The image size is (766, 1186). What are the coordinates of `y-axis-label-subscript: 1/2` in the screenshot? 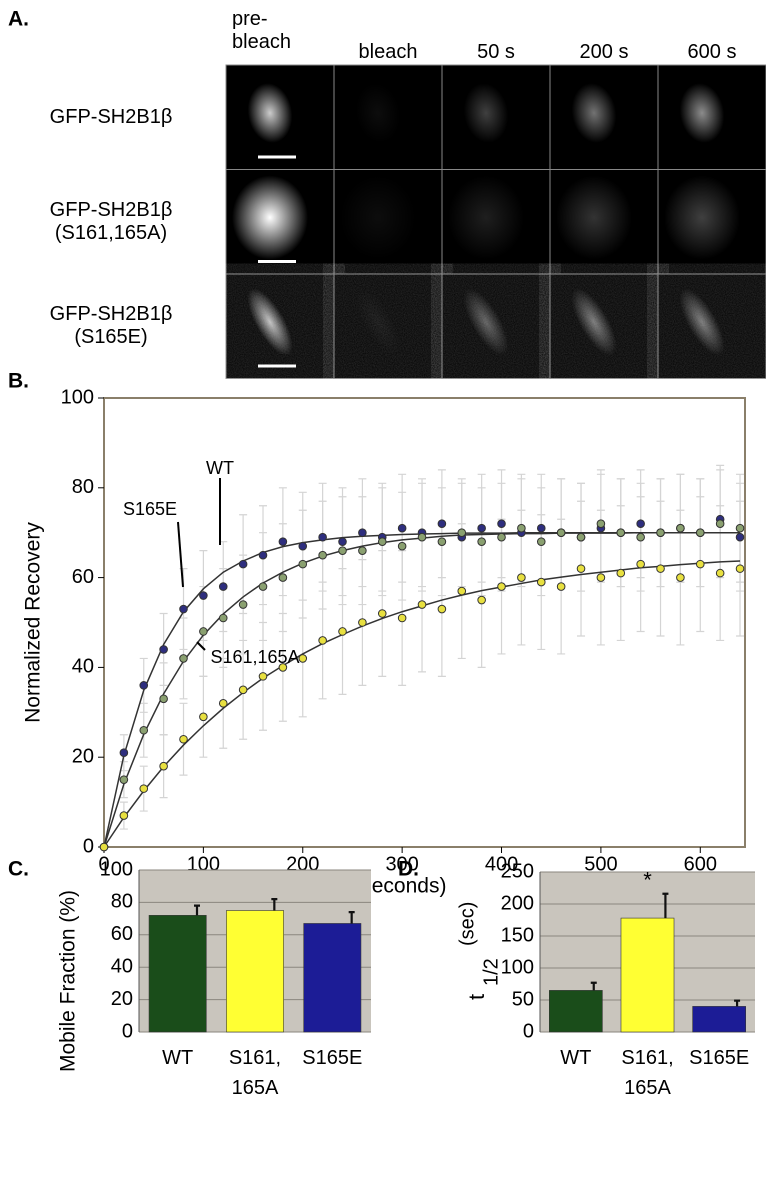 It's located at (491, 972).